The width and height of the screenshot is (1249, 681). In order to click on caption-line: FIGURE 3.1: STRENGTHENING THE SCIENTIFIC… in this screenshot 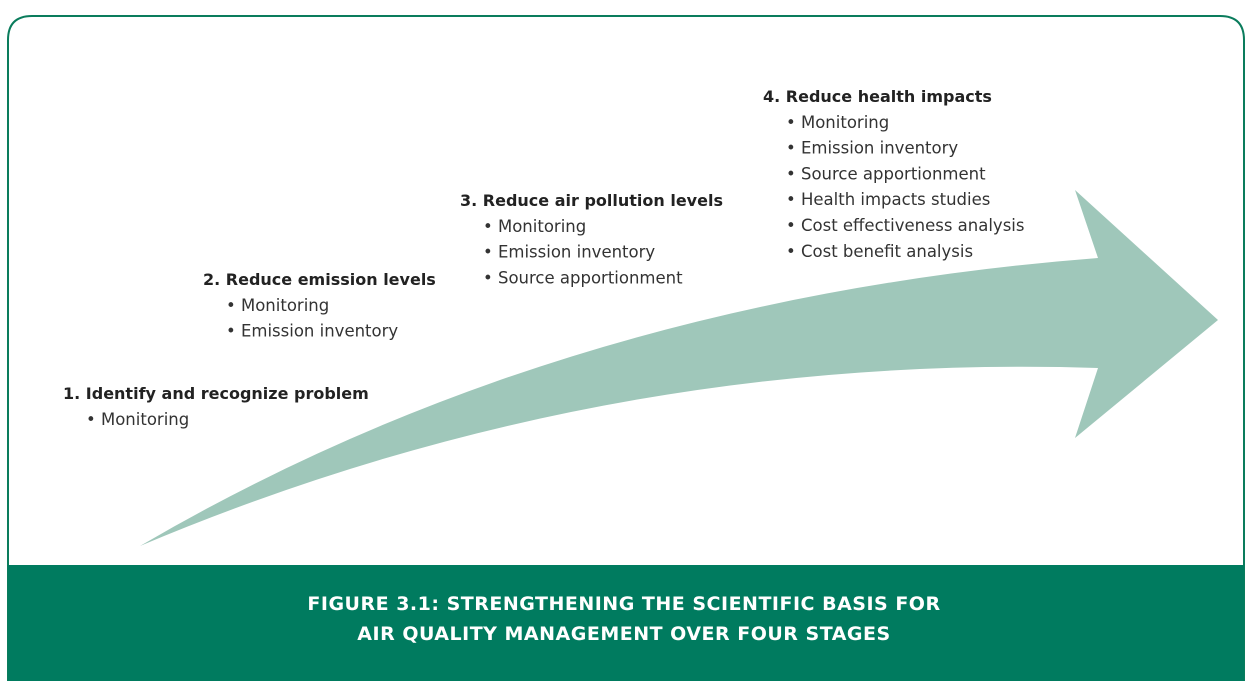, I will do `click(623, 604)`.